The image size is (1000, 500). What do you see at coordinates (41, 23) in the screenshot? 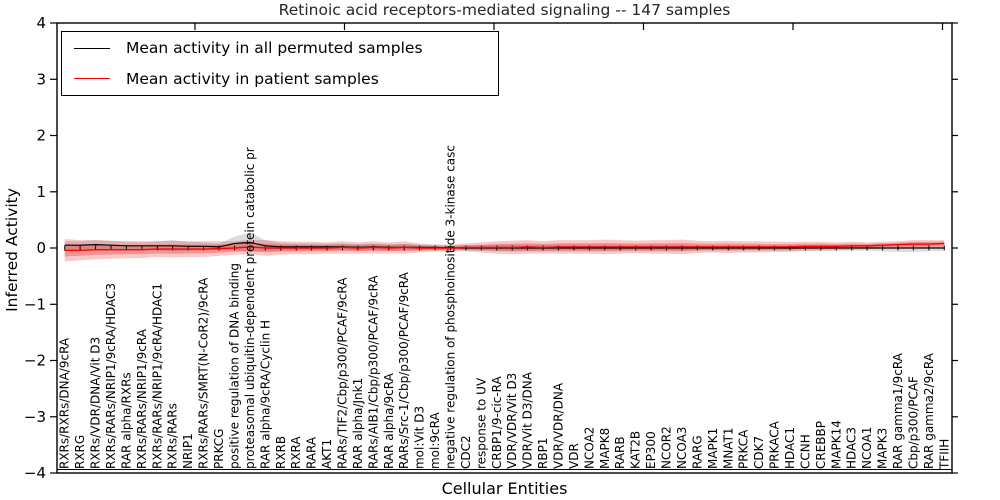
I see `svg-text: 4` at bounding box center [41, 23].